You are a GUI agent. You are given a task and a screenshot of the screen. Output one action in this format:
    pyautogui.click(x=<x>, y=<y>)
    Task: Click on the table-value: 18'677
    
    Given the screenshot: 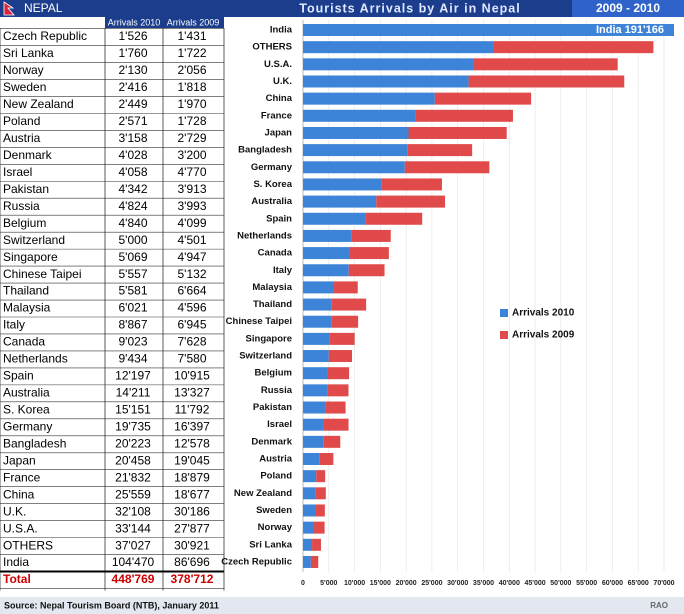 What is the action you would take?
    pyautogui.click(x=192, y=494)
    